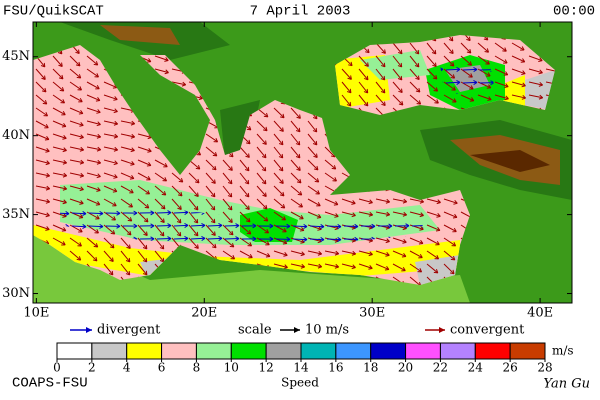 This screenshot has width=600, height=400. I want to click on header-time: 00:00, so click(574, 12).